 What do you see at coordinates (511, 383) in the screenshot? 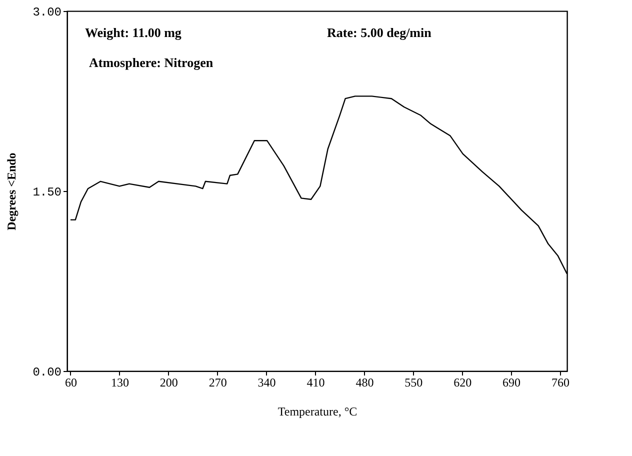
I see `x-tick-label: 690` at bounding box center [511, 383].